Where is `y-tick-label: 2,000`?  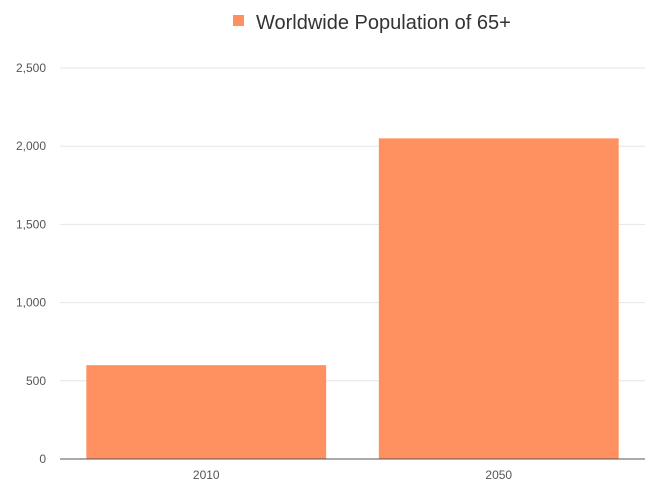 y-tick-label: 2,000 is located at coordinates (31, 146).